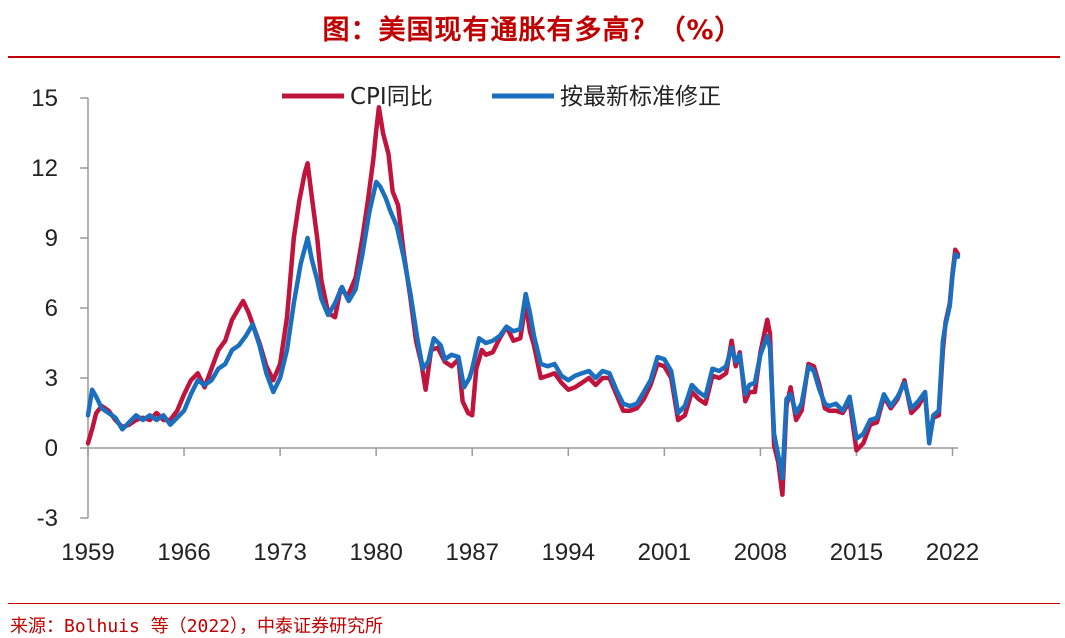 The image size is (1065, 638). What do you see at coordinates (534, 57) in the screenshot?
I see `title-divider` at bounding box center [534, 57].